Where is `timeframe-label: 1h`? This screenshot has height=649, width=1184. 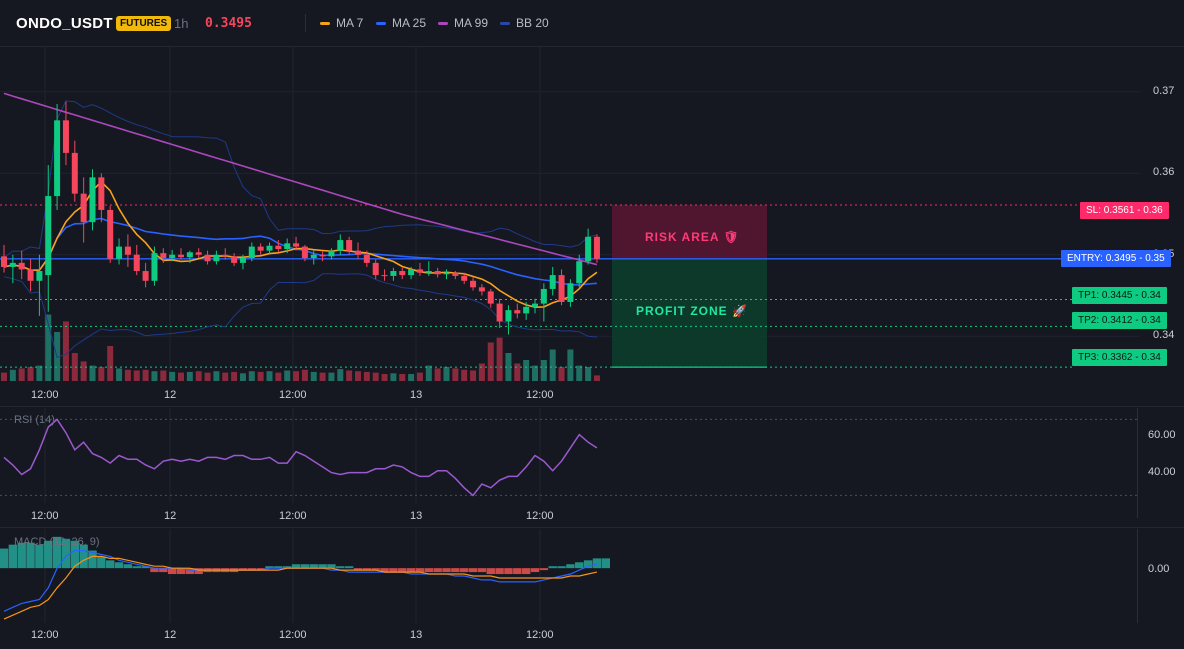 timeframe-label: 1h is located at coordinates (181, 23).